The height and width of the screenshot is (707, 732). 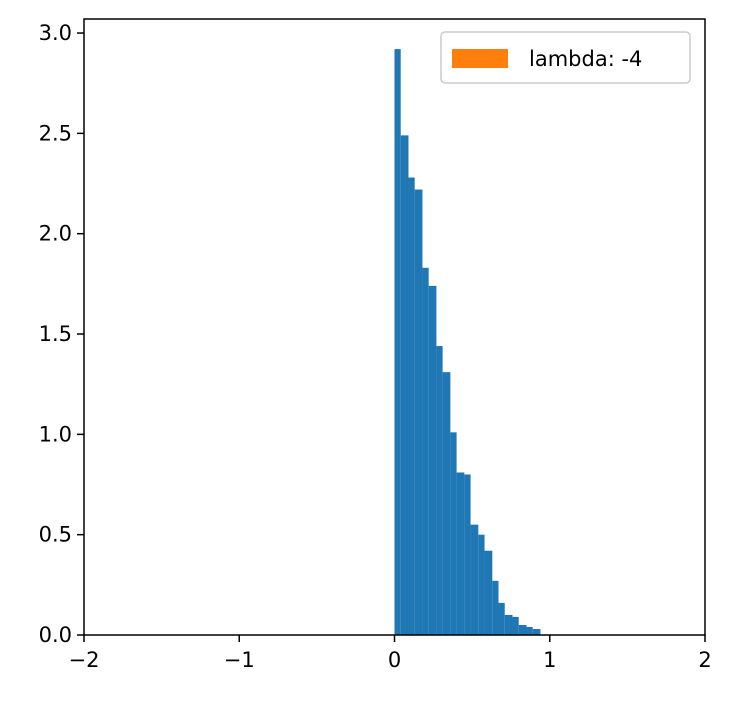 I want to click on legend-swatch, so click(x=480, y=58).